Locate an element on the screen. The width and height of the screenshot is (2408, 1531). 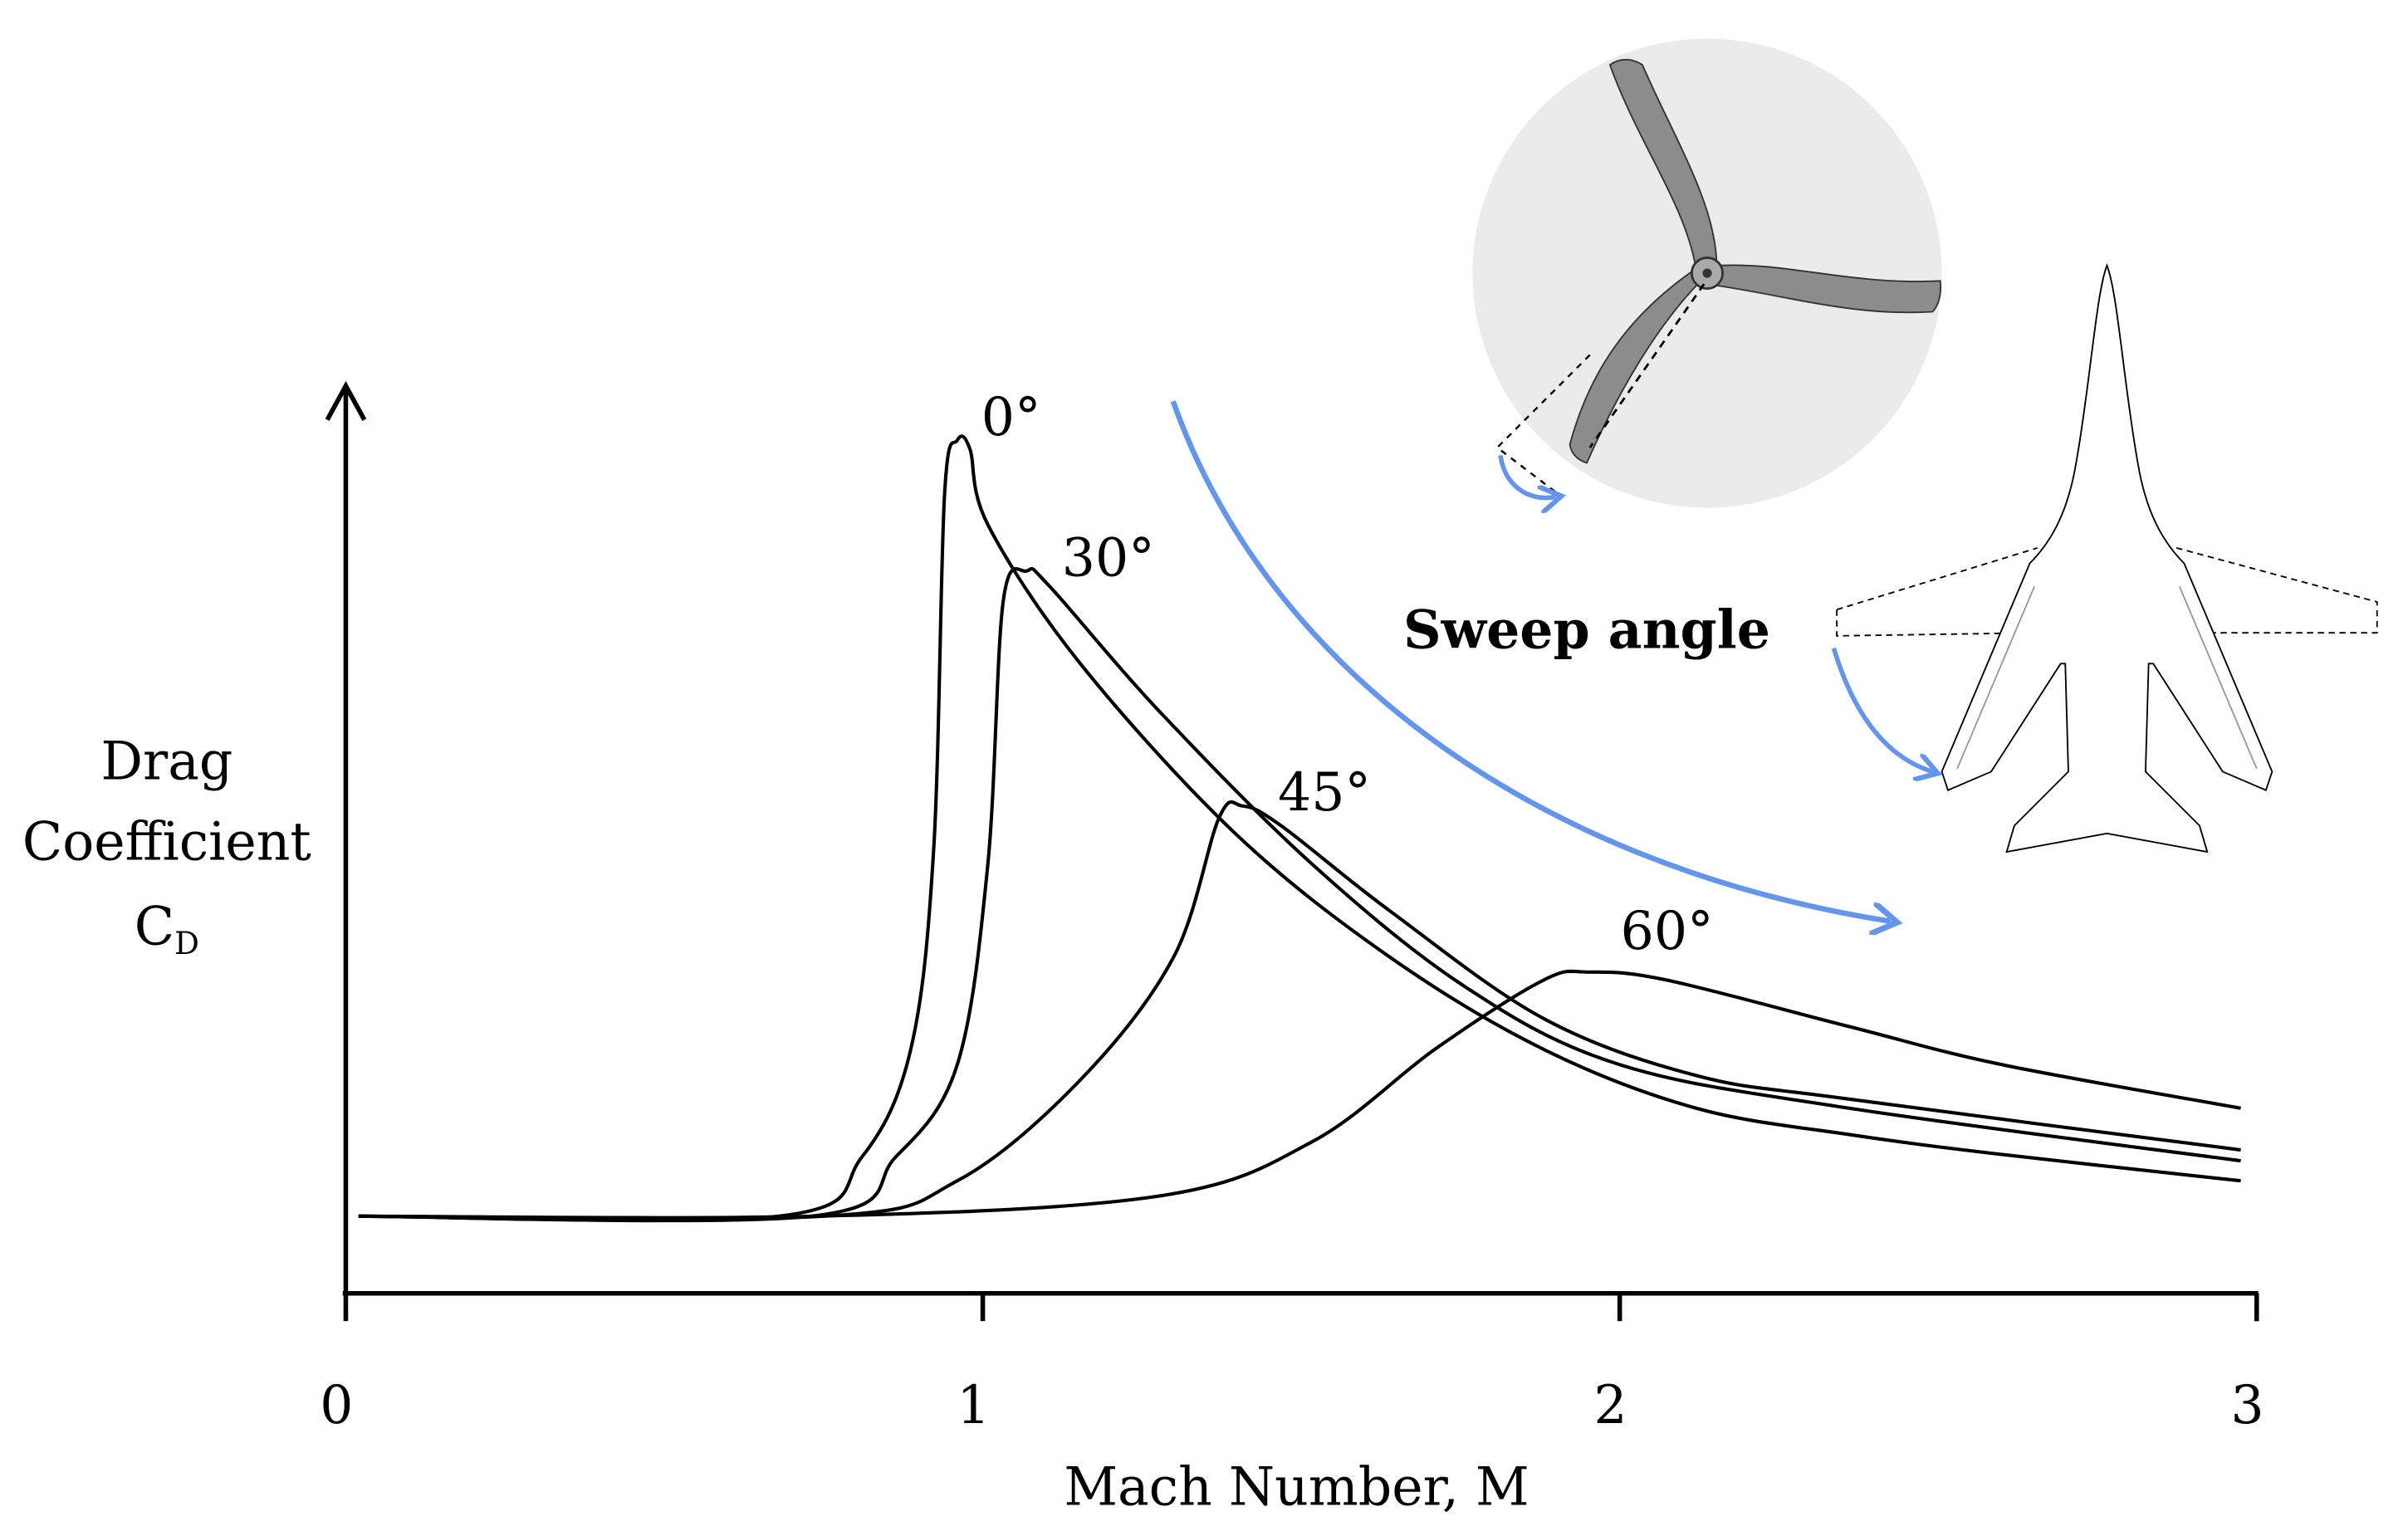
series-label: 0° is located at coordinates (1011, 417).